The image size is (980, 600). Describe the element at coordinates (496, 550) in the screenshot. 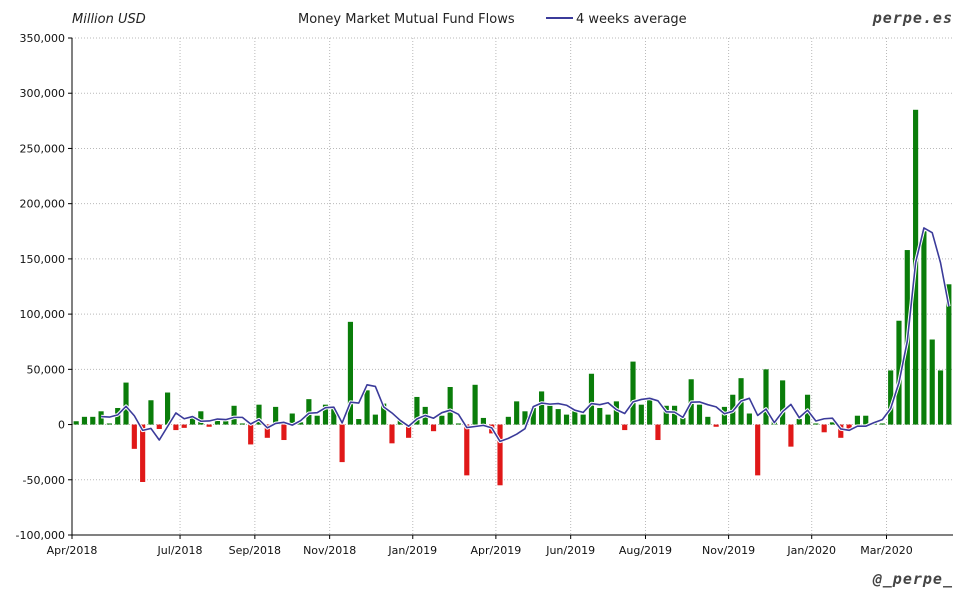

I see `x-tick-label: Apr/2019` at that location.